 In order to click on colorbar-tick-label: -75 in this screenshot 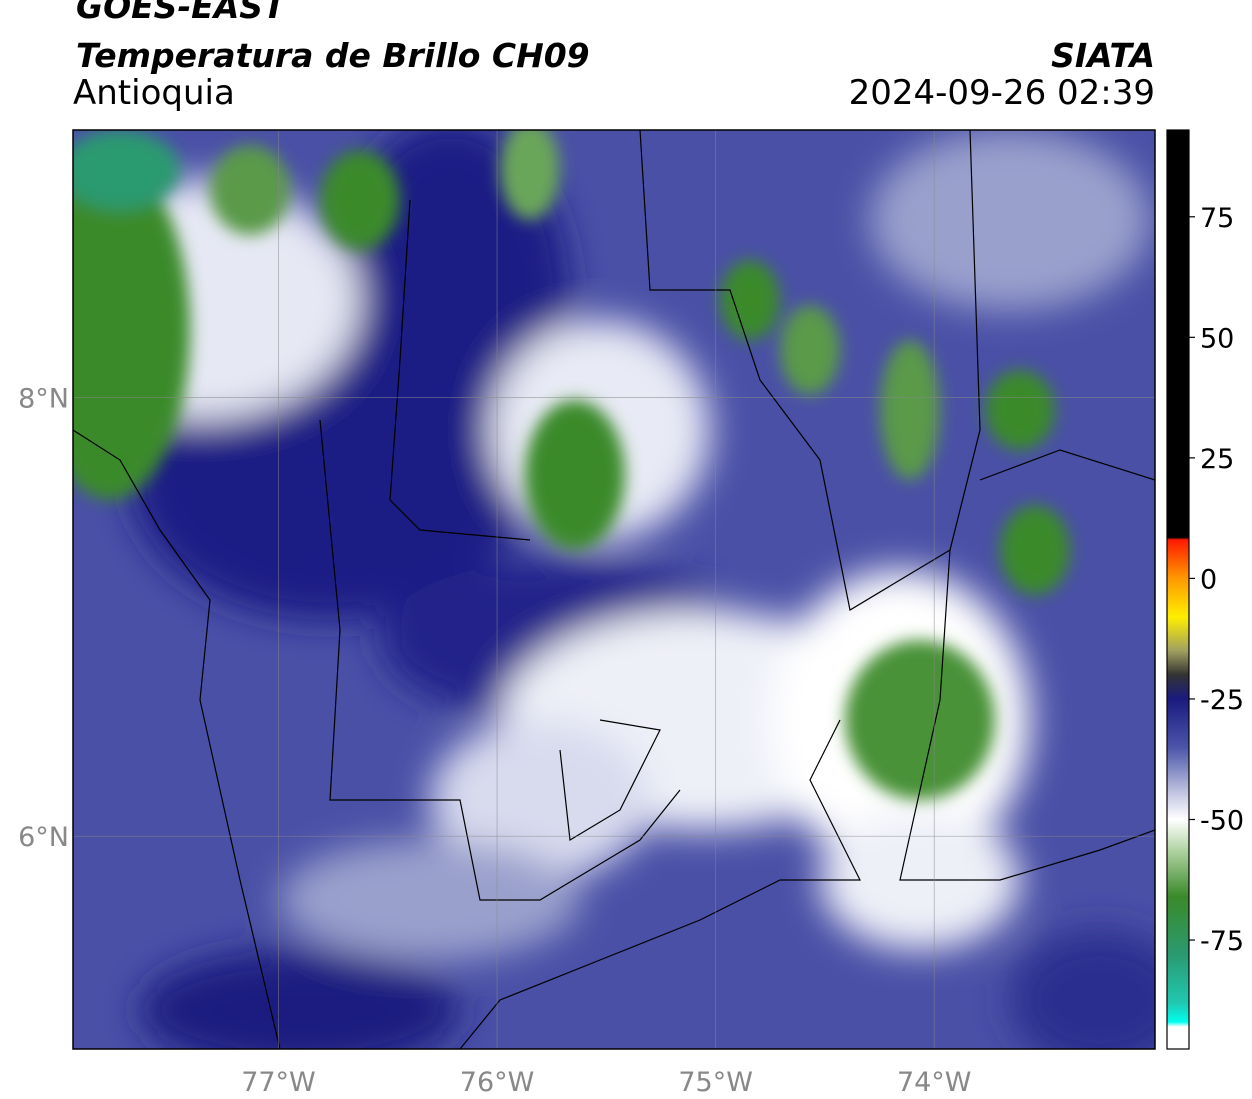, I will do `click(1222, 941)`.